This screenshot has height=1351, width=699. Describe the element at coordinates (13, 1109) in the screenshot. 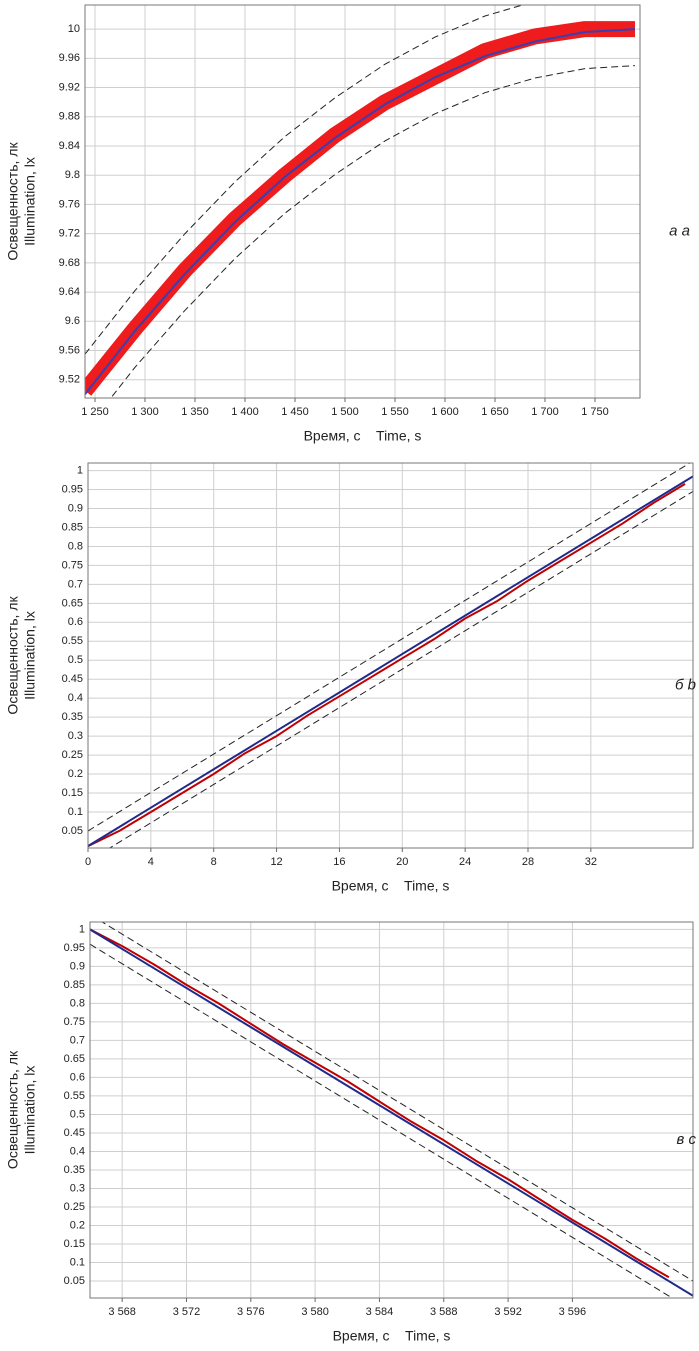

I see `y-axis-label: Освещенность, лк` at that location.